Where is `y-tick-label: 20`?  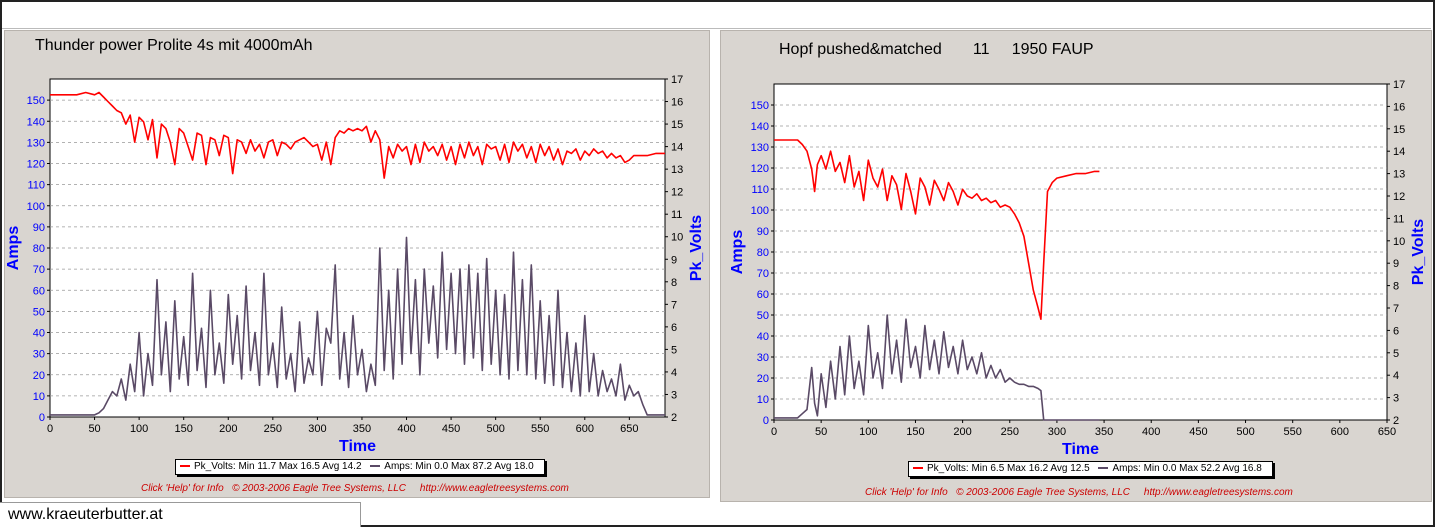
y-tick-label: 20 is located at coordinates (39, 376).